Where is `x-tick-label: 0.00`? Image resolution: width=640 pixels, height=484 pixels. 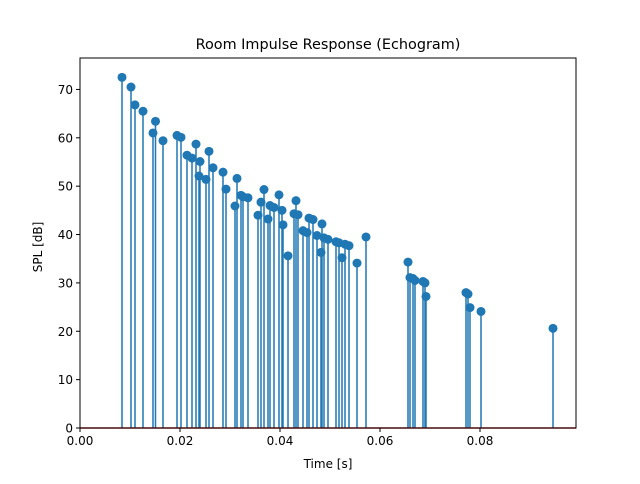 x-tick-label: 0.00 is located at coordinates (80, 441).